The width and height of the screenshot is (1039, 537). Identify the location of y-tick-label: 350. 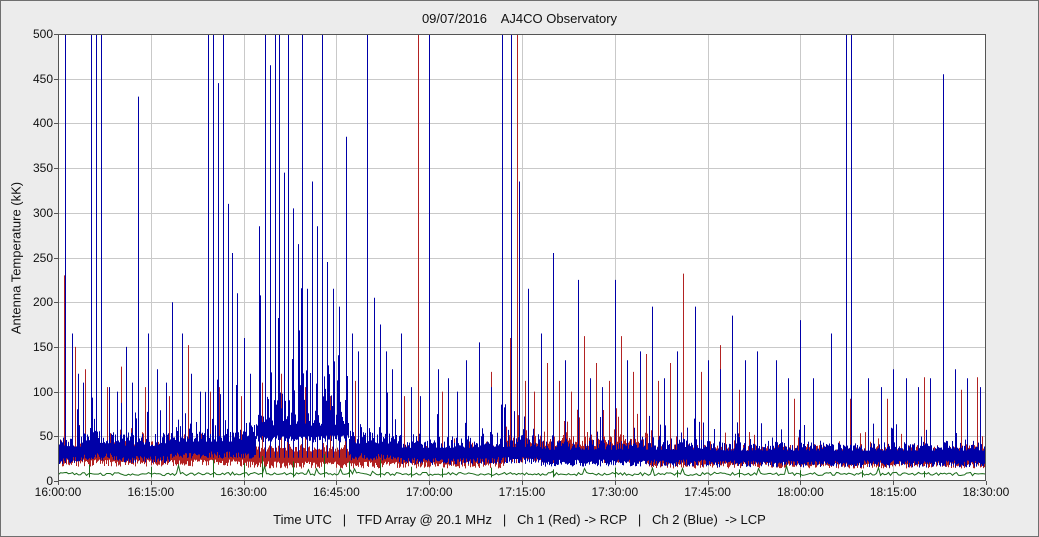
(42, 168).